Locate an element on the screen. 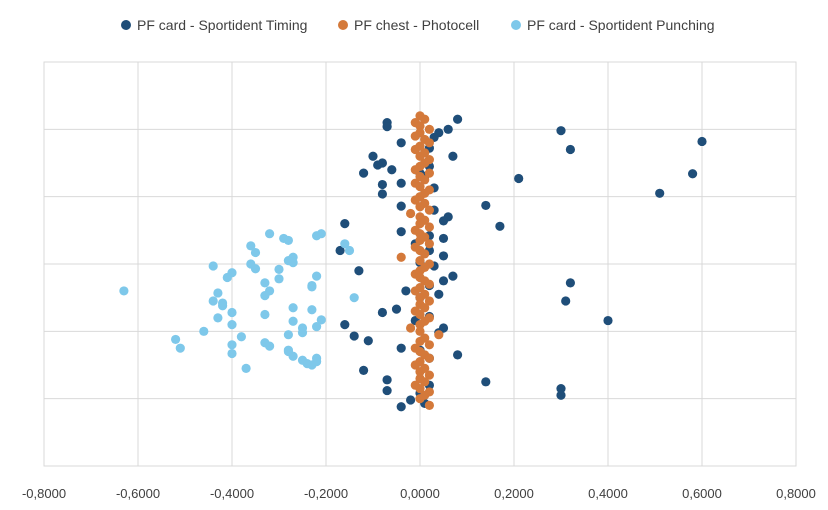 This screenshot has width=828, height=510. legend-label: PF card - Sportident Timing is located at coordinates (222, 25).